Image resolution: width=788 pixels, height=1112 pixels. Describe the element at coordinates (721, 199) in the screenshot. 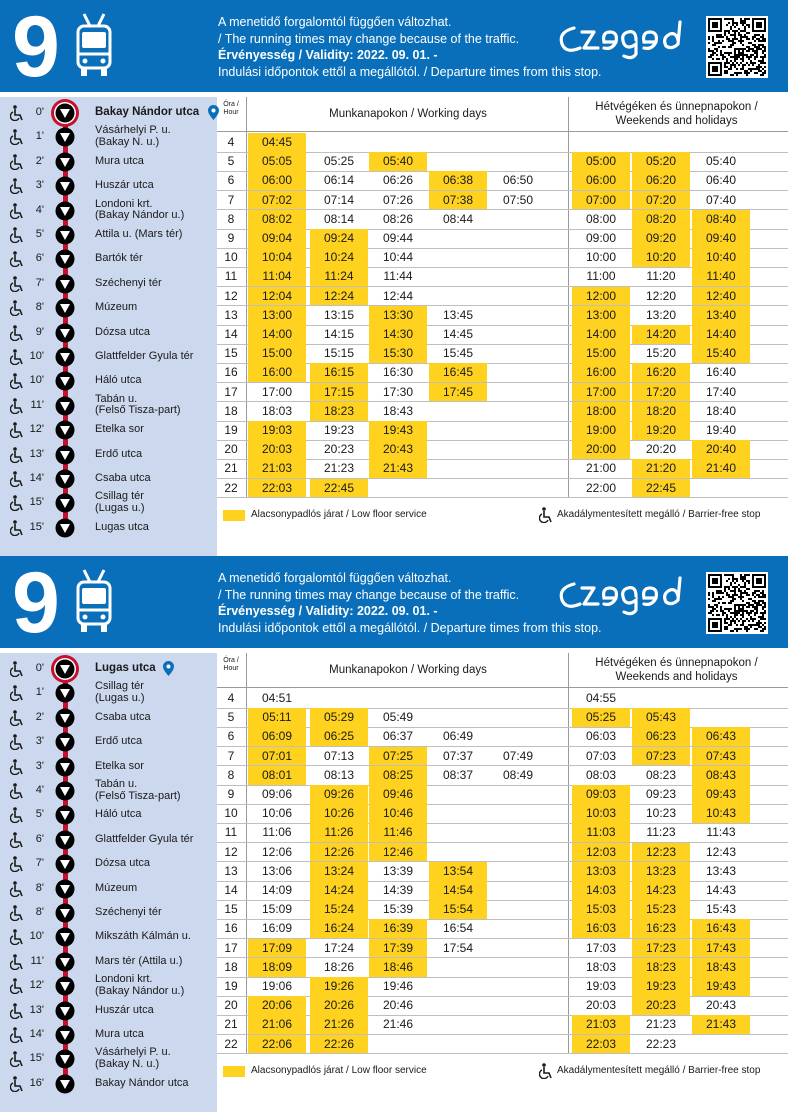

I see `departure-time: 07:40` at that location.